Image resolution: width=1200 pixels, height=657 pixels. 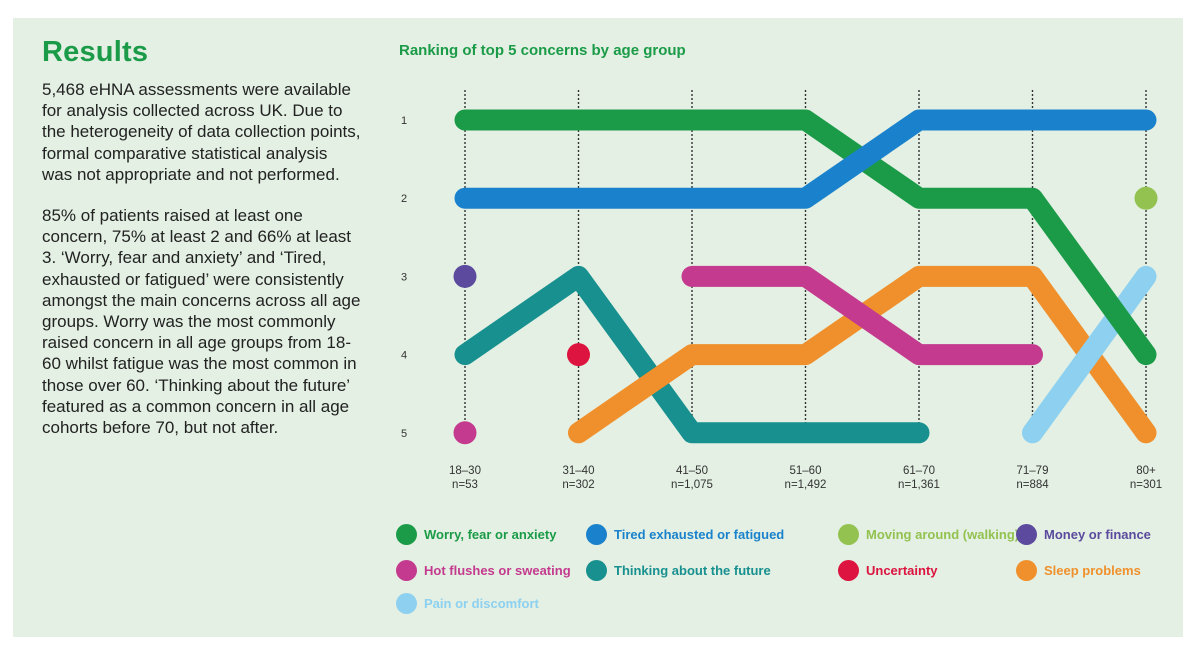 What do you see at coordinates (1146, 485) in the screenshot?
I see `x-tick-n: n=301` at bounding box center [1146, 485].